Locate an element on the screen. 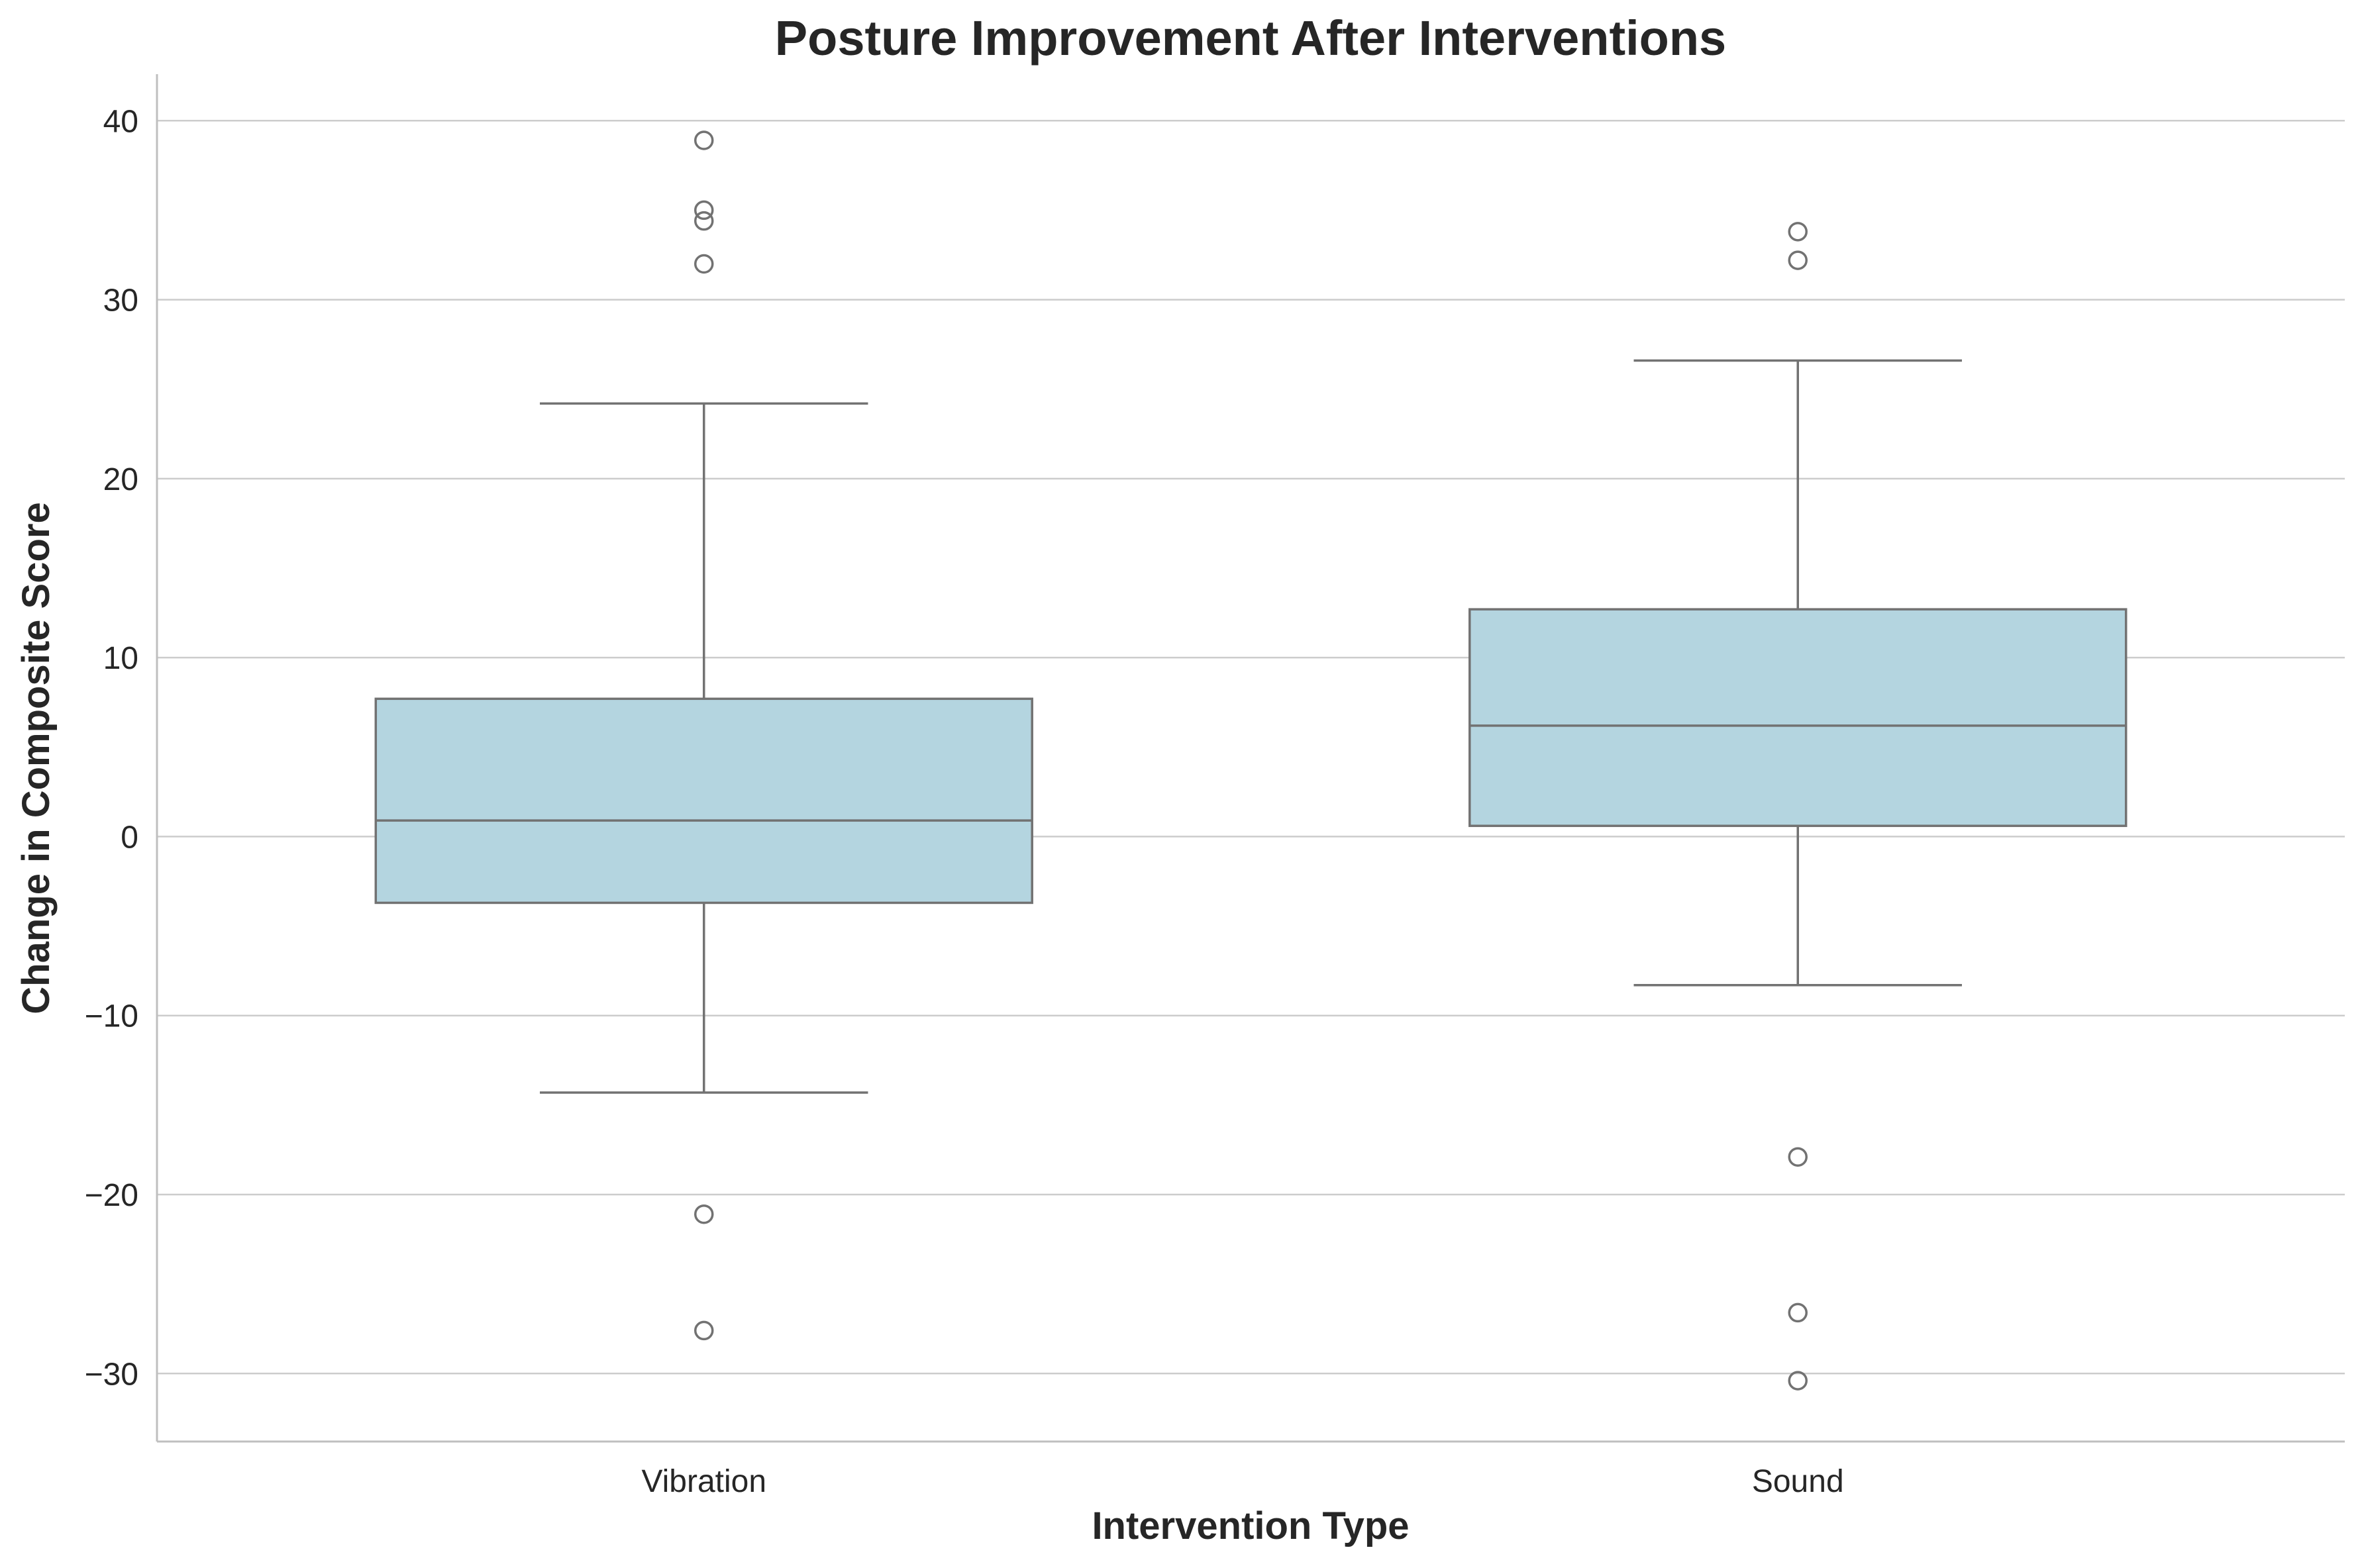 This screenshot has width=2364, height=1568. y-tick-label: 30 is located at coordinates (121, 300).